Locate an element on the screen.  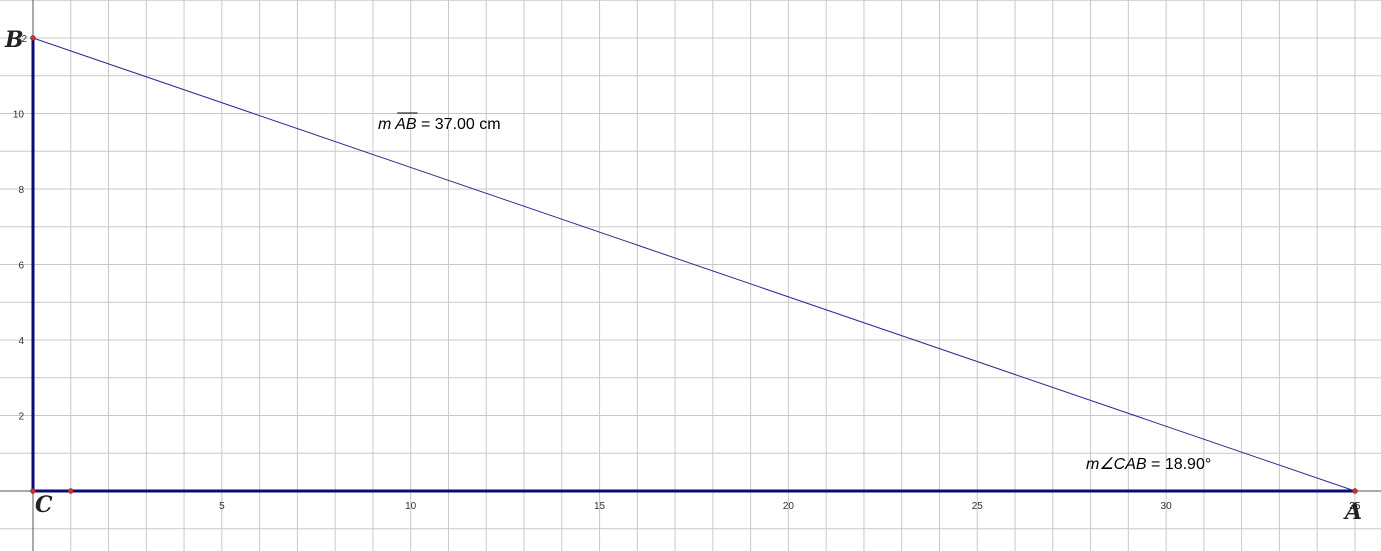
point-unit is located at coordinates (71, 491).